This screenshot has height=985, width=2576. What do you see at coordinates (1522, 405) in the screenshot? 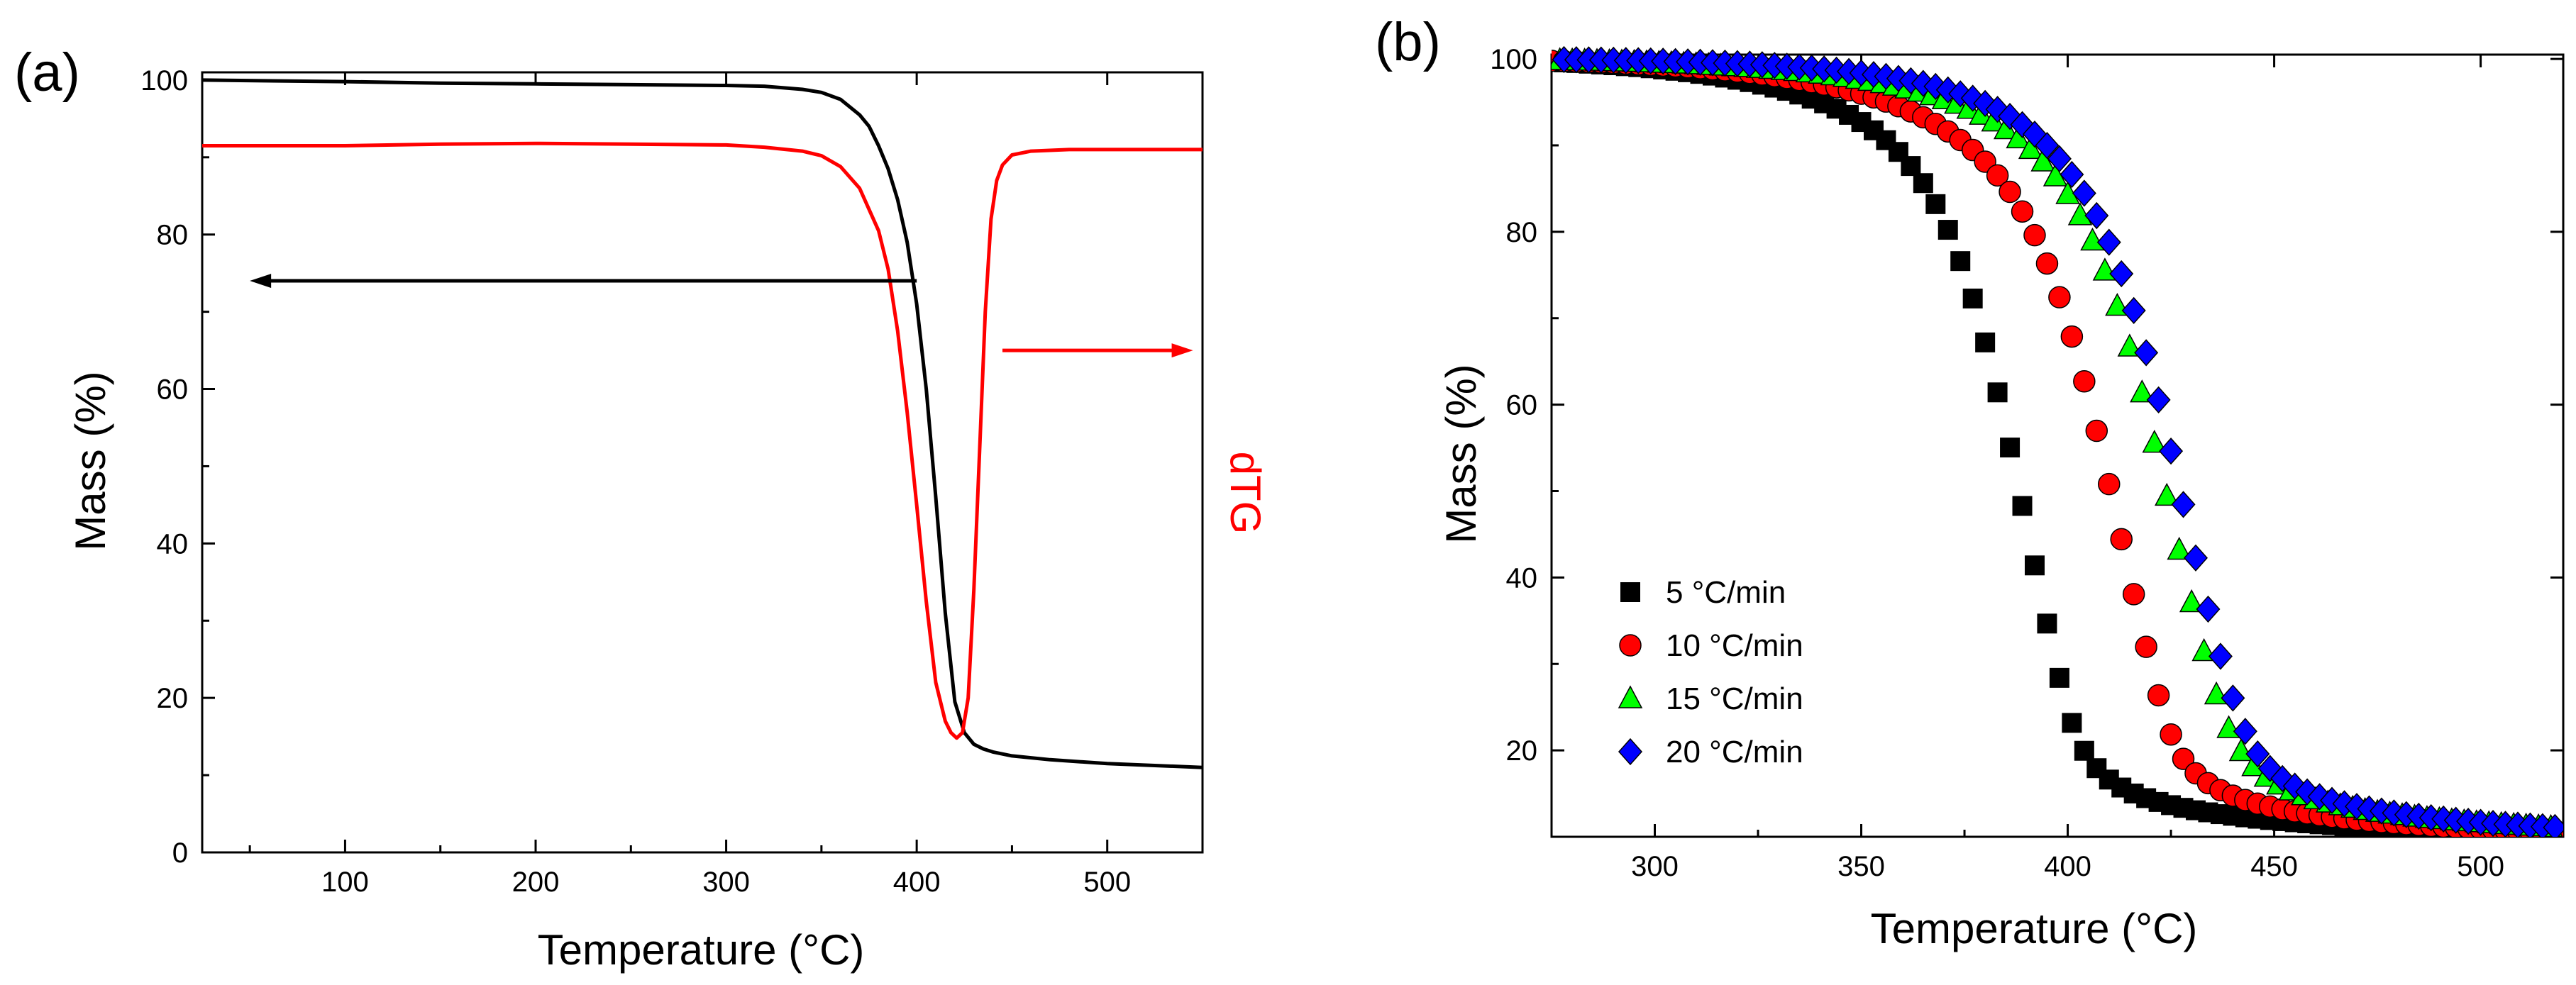
I see `panel-b-y-tick-label: 60` at bounding box center [1522, 405].